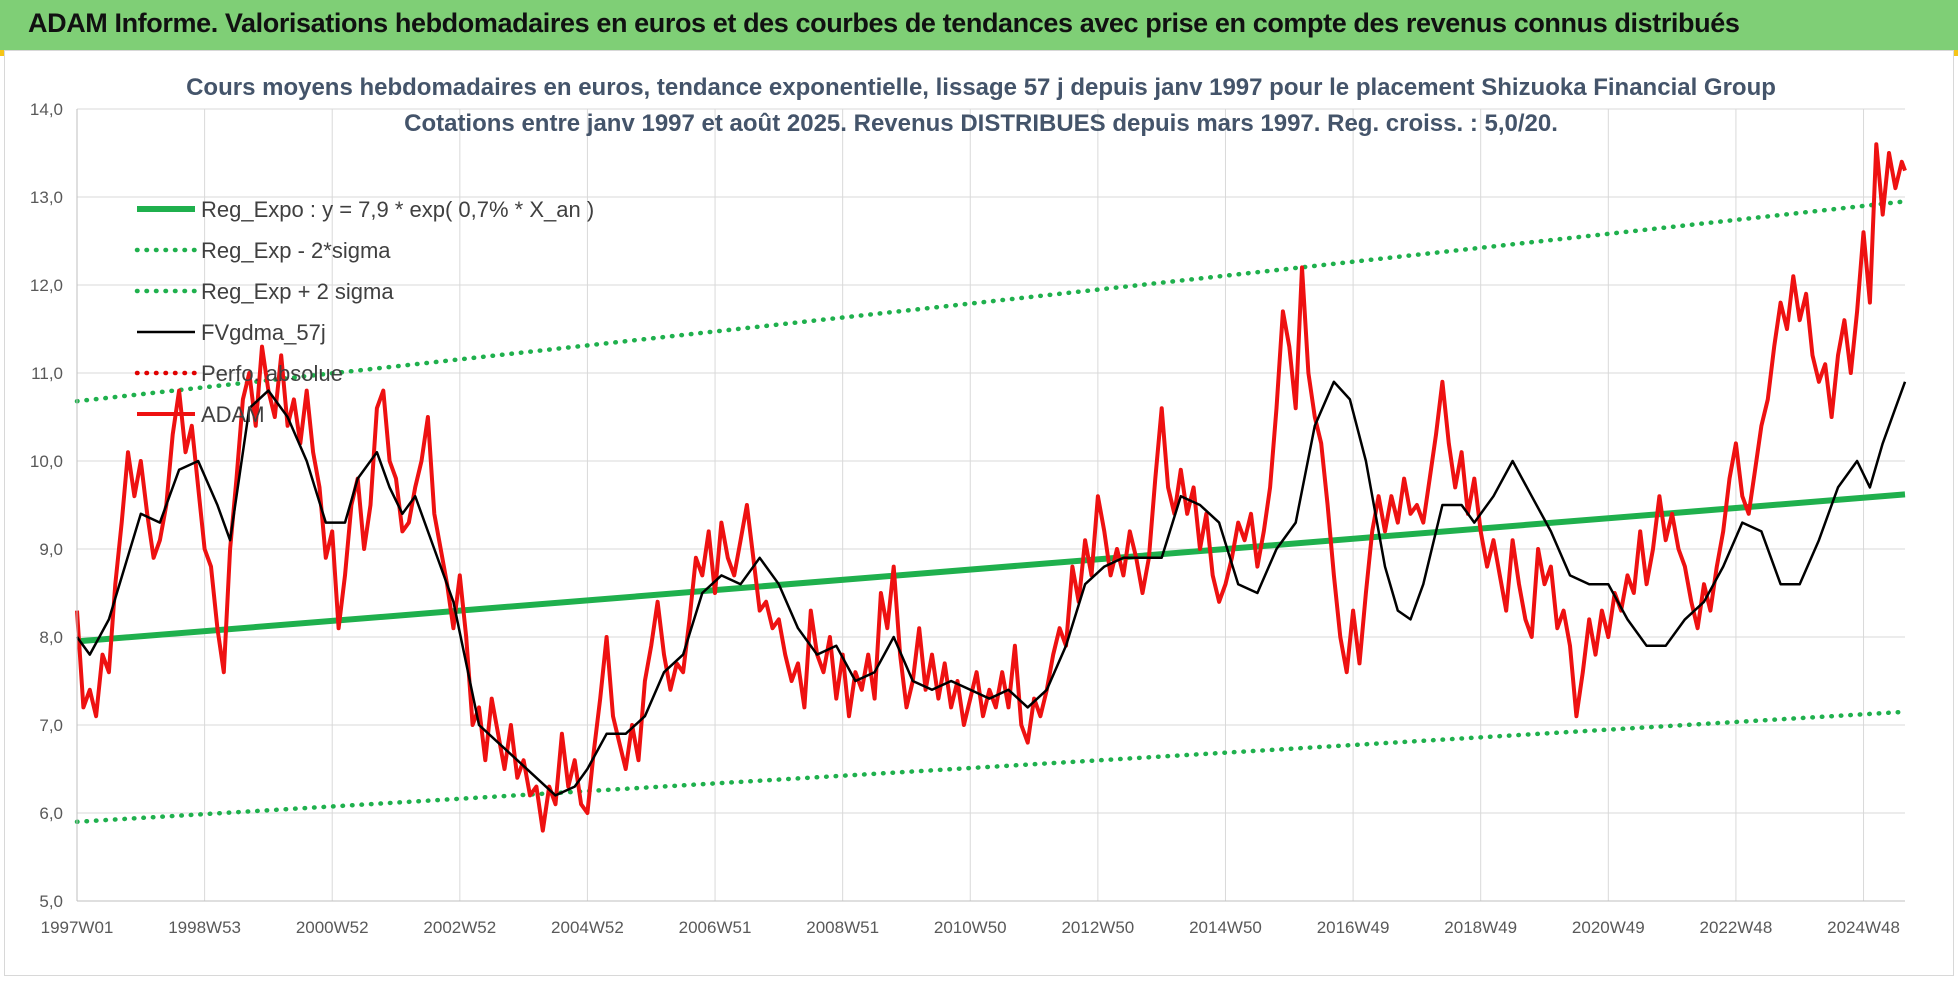 The height and width of the screenshot is (982, 1958). Describe the element at coordinates (233, 414) in the screenshot. I see `legend-label: ADAM` at that location.